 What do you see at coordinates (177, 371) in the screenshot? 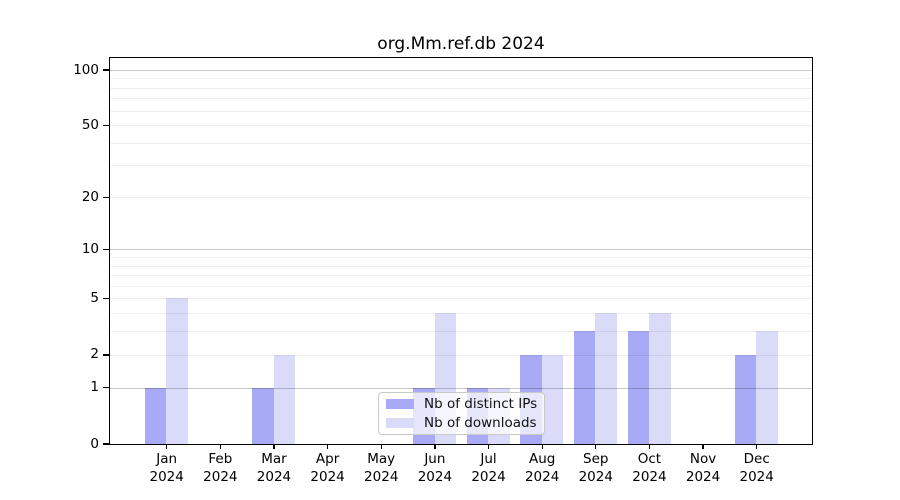
I see `bar-downloads-jan` at bounding box center [177, 371].